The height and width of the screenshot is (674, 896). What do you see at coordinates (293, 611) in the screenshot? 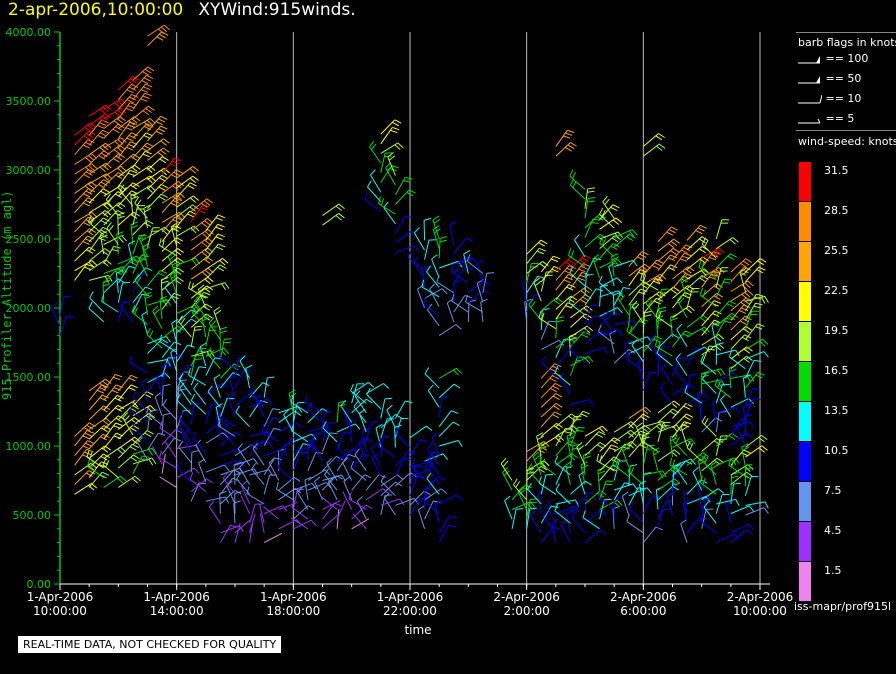
I see `x-tick-label-time: 18:00:00` at bounding box center [293, 611].